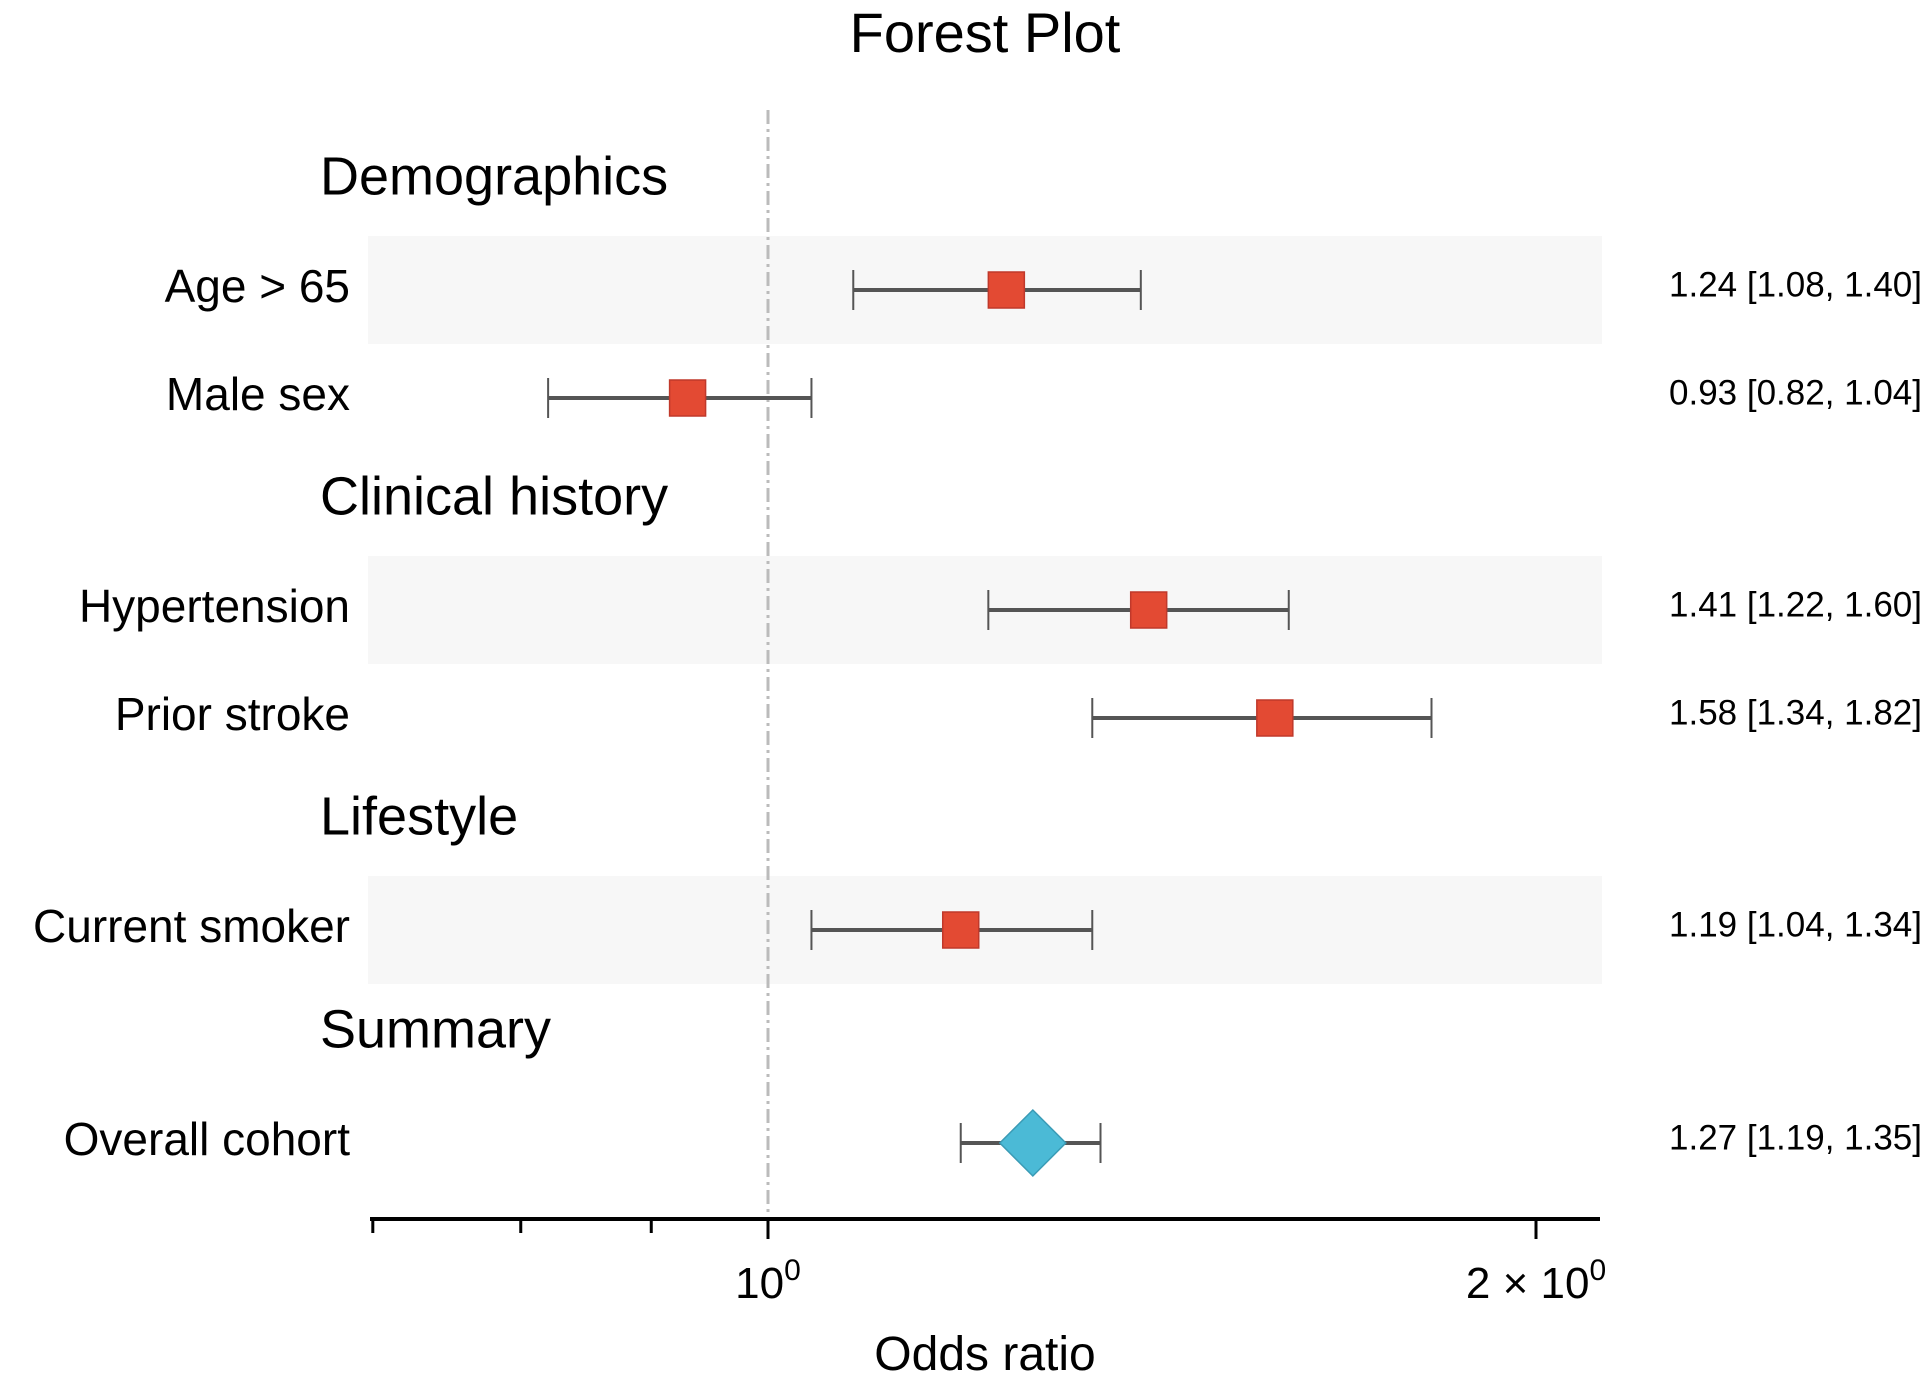  Describe the element at coordinates (988, 1262) in the screenshot. I see `x-axis: 100 2 × 100` at that location.